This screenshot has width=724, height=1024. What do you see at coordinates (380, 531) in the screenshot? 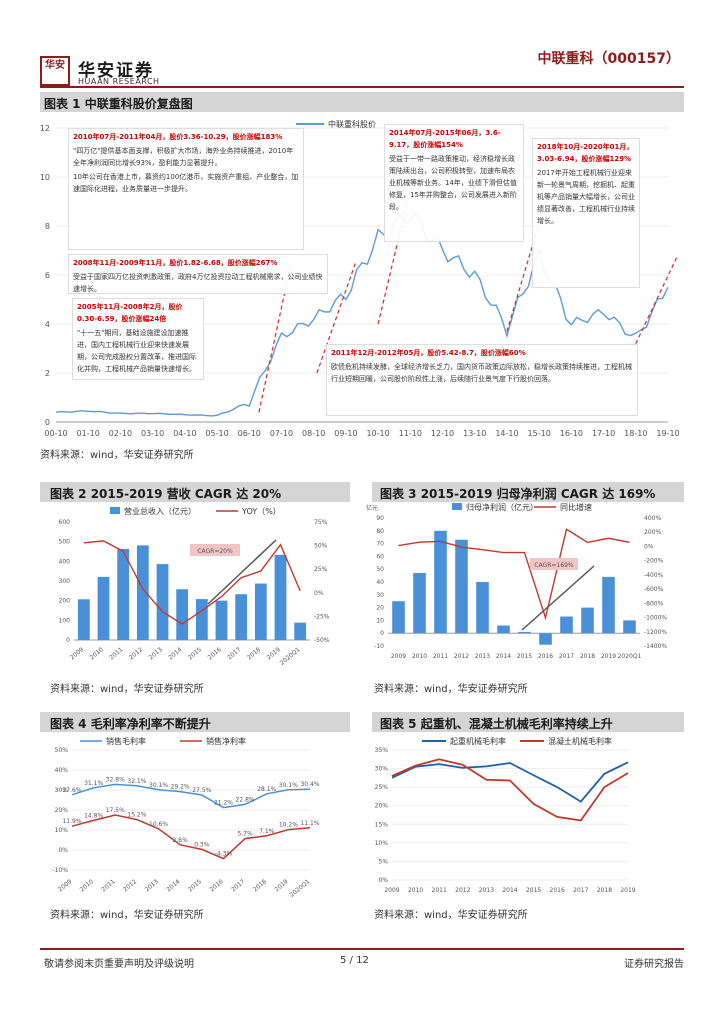
I see `y-tick-label: 80` at bounding box center [380, 531].